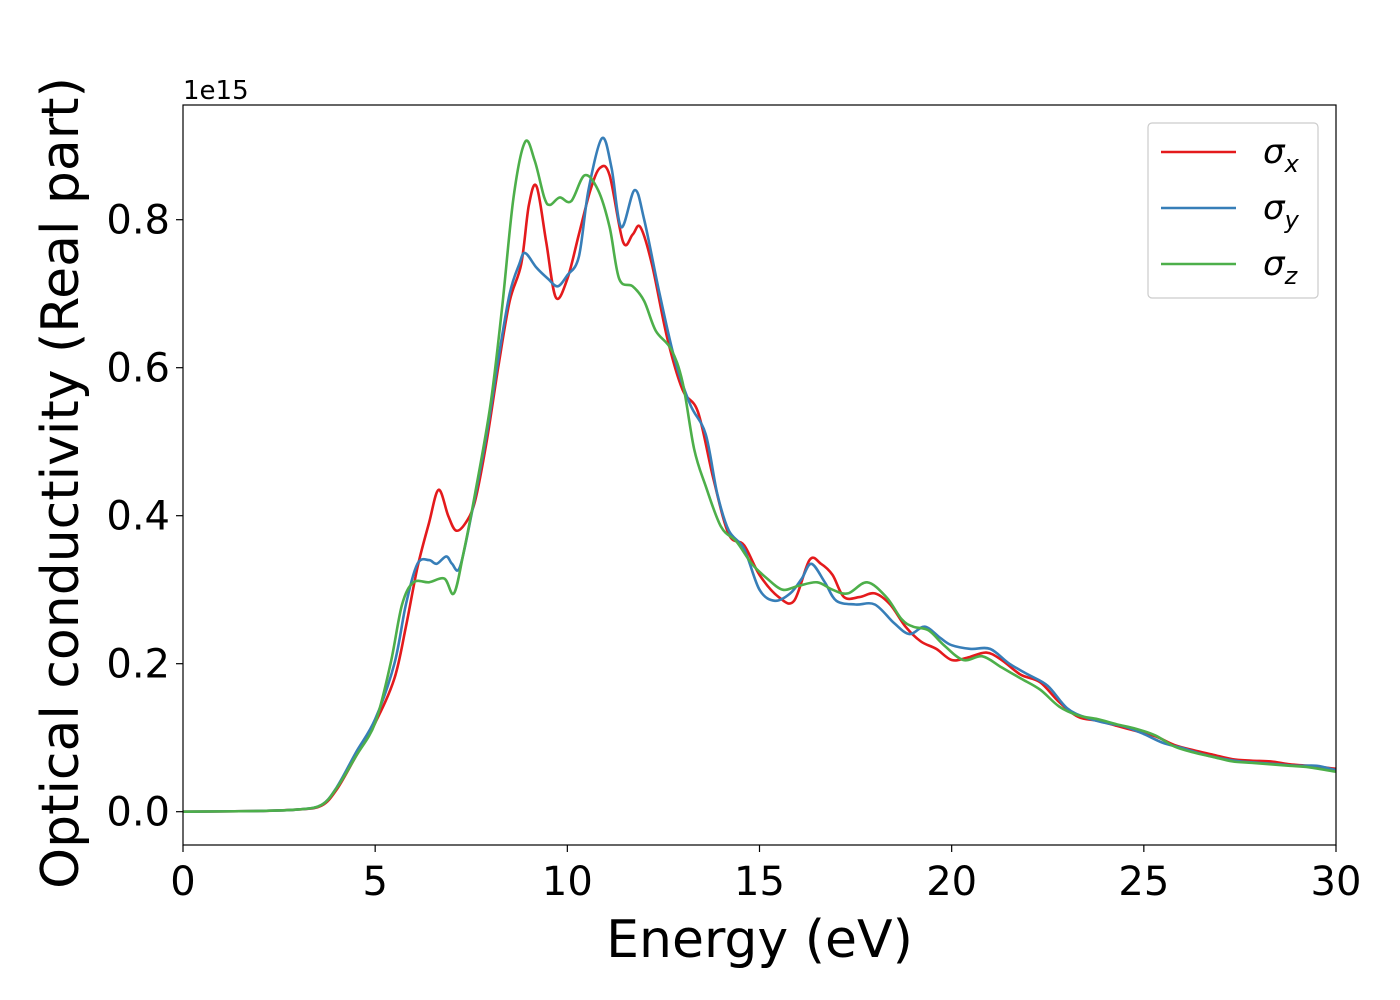  I want to click on y-tick-label: 0.2, so click(138, 665).